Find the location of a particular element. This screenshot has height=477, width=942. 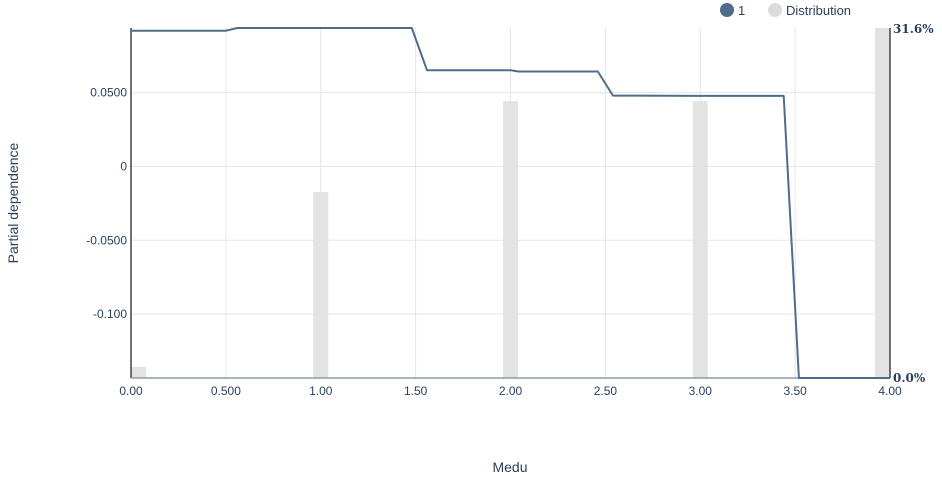

legend-series-label: 1 is located at coordinates (741, 10).